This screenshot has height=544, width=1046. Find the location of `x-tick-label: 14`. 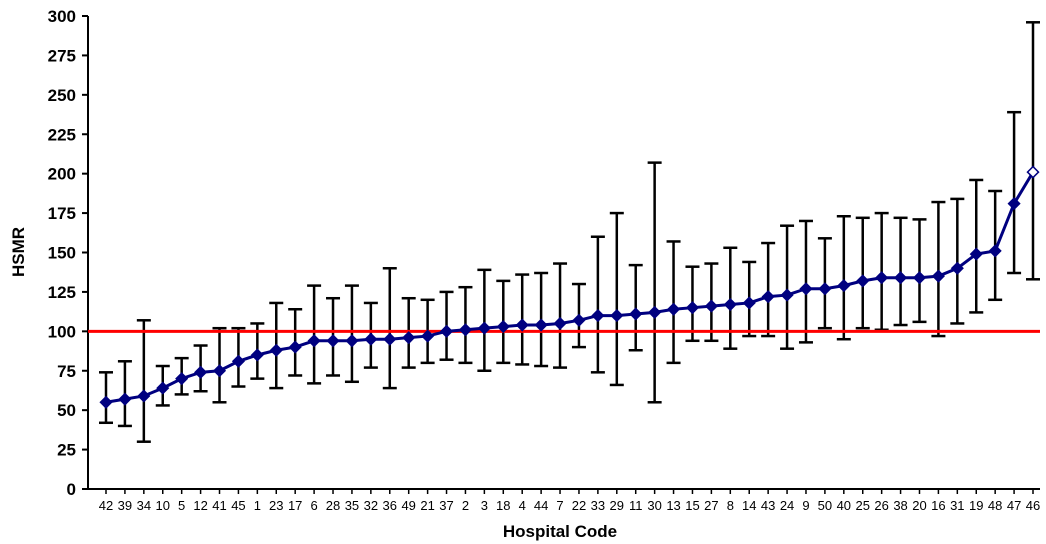

x-tick-label: 14 is located at coordinates (749, 505).